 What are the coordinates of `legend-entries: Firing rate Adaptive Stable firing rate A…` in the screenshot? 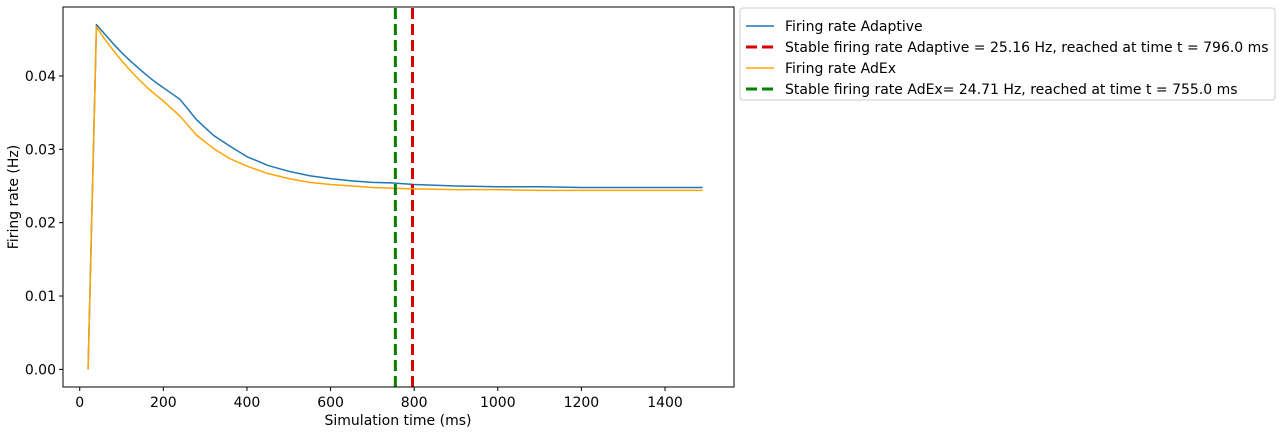 It's located at (1007, 58).